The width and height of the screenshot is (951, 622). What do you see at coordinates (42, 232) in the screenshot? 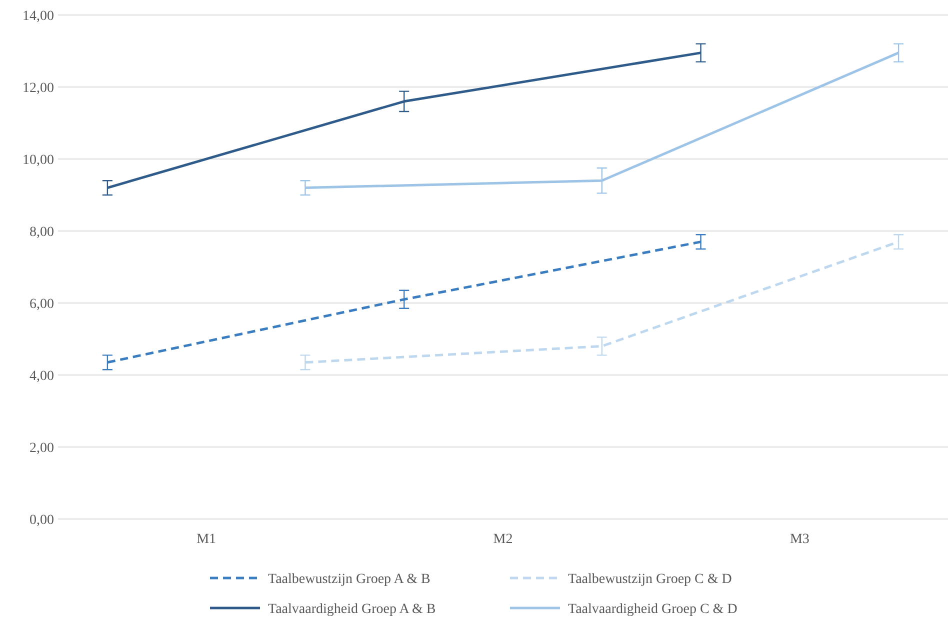
I see `y-tick-label: 8,00` at bounding box center [42, 232].